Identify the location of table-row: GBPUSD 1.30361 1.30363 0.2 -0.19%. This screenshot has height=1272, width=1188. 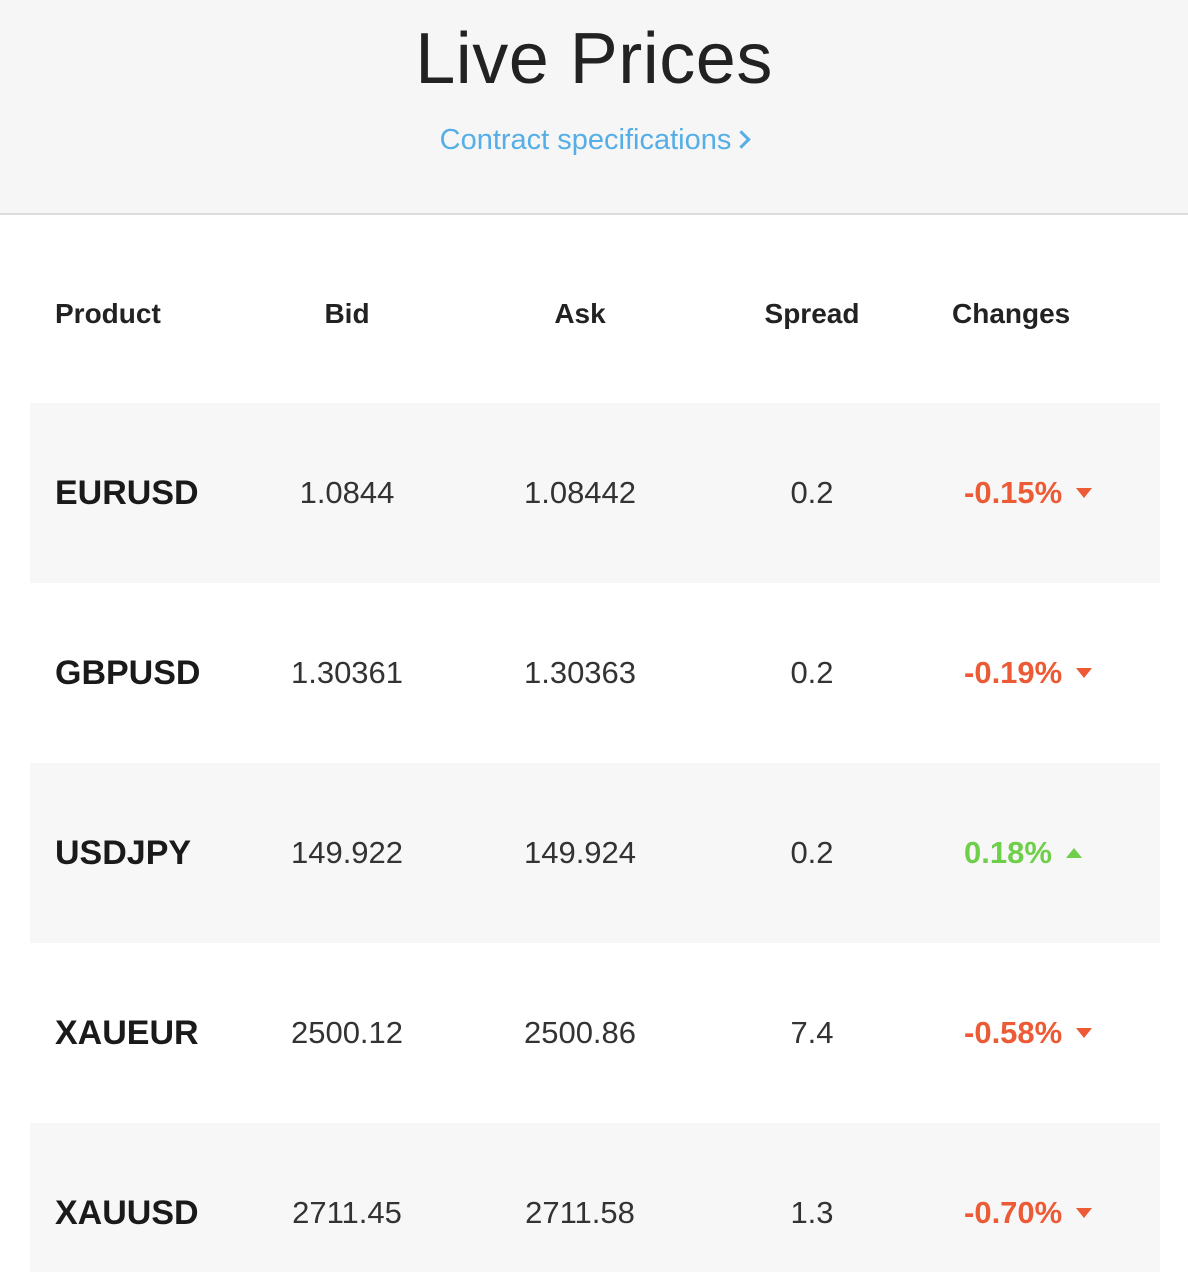
(595, 673).